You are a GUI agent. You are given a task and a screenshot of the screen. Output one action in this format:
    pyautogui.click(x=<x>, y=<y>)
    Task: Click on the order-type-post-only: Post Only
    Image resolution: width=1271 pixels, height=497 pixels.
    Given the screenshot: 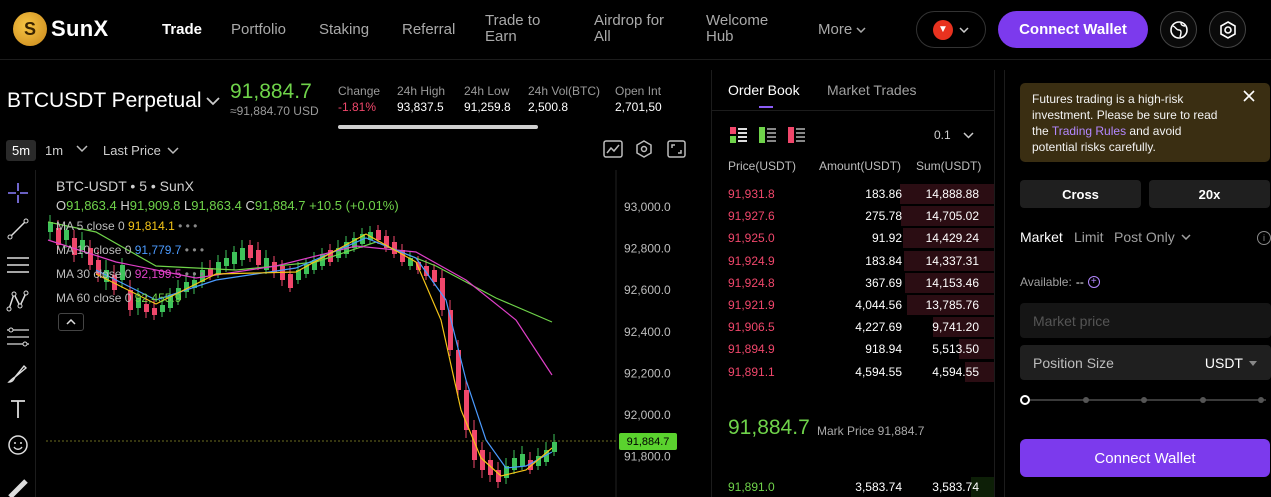 What is the action you would take?
    pyautogui.click(x=1152, y=237)
    